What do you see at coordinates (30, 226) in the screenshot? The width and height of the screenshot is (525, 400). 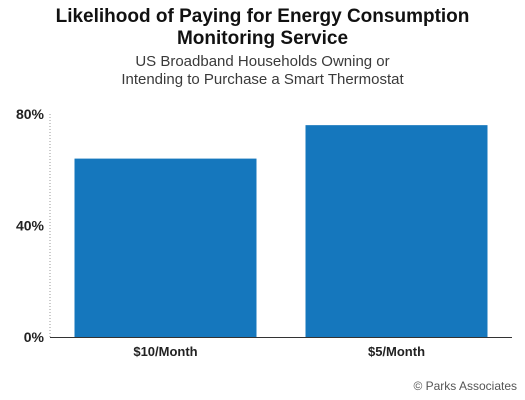 I see `y-tick-label: 40%` at bounding box center [30, 226].